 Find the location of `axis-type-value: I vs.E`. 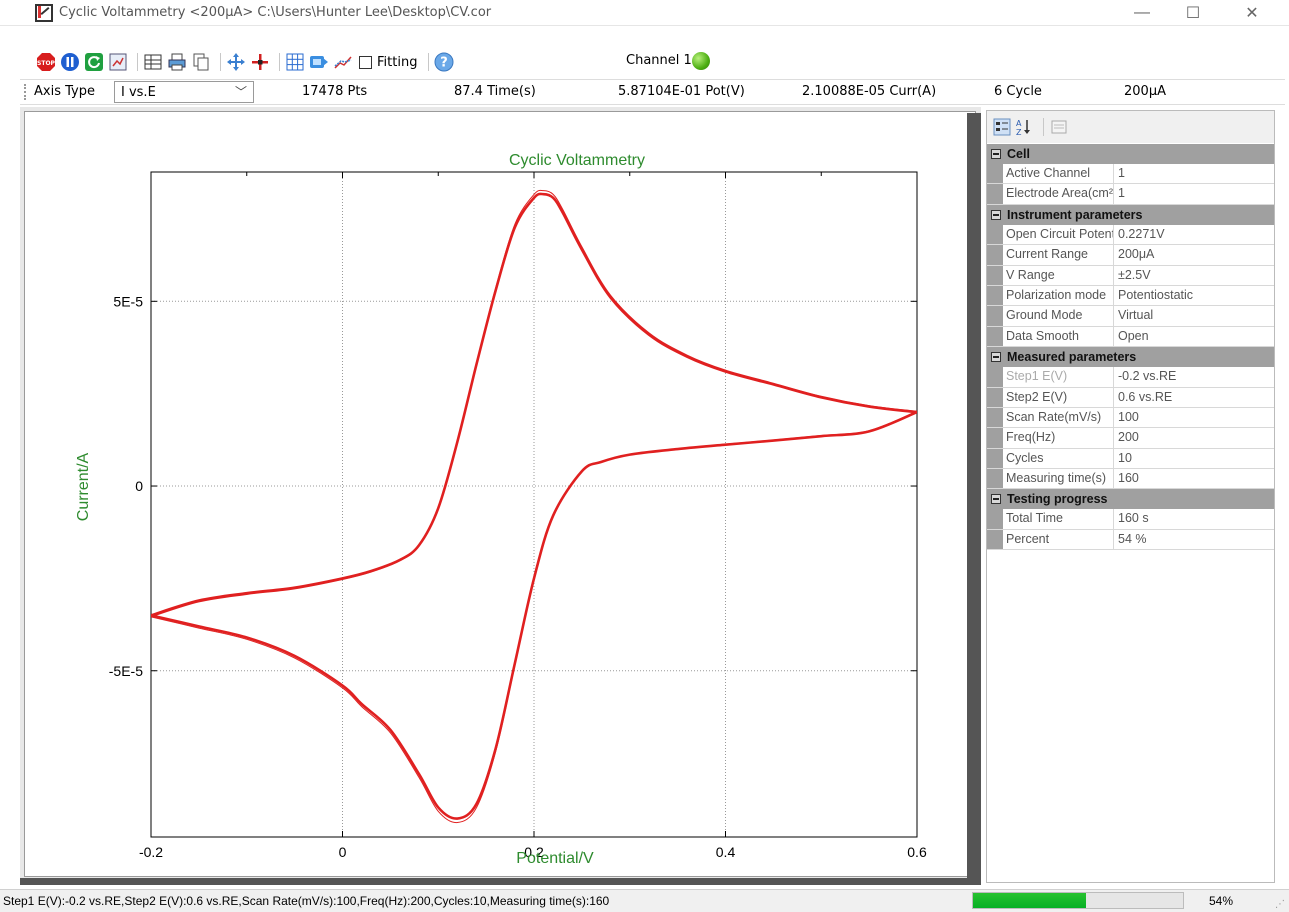

axis-type-value: I vs.E is located at coordinates (138, 92).